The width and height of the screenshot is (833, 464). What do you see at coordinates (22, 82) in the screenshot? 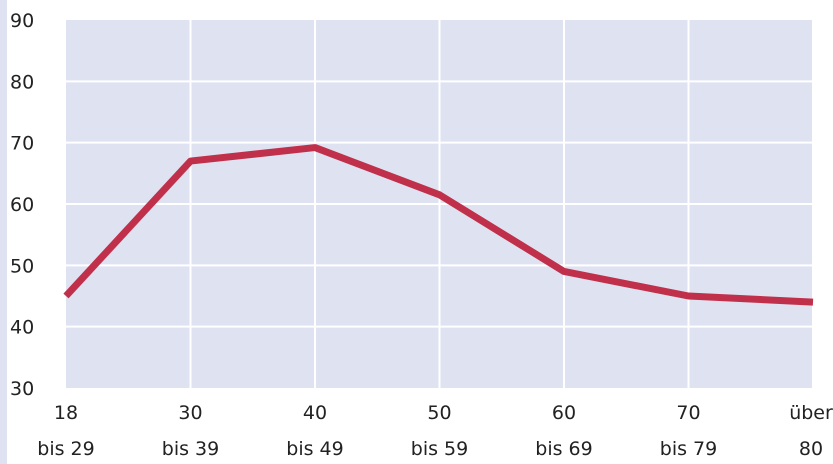
I see `y-tick-label: 80` at bounding box center [22, 82].